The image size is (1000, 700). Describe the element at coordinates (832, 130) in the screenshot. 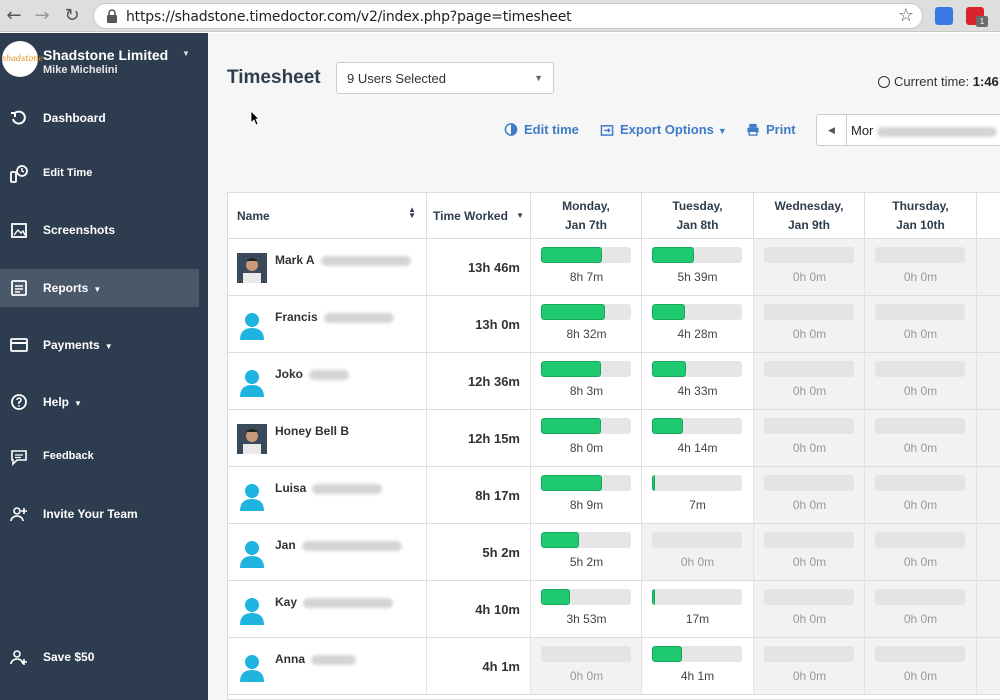

I see `chevron-left-icon: ◀` at that location.